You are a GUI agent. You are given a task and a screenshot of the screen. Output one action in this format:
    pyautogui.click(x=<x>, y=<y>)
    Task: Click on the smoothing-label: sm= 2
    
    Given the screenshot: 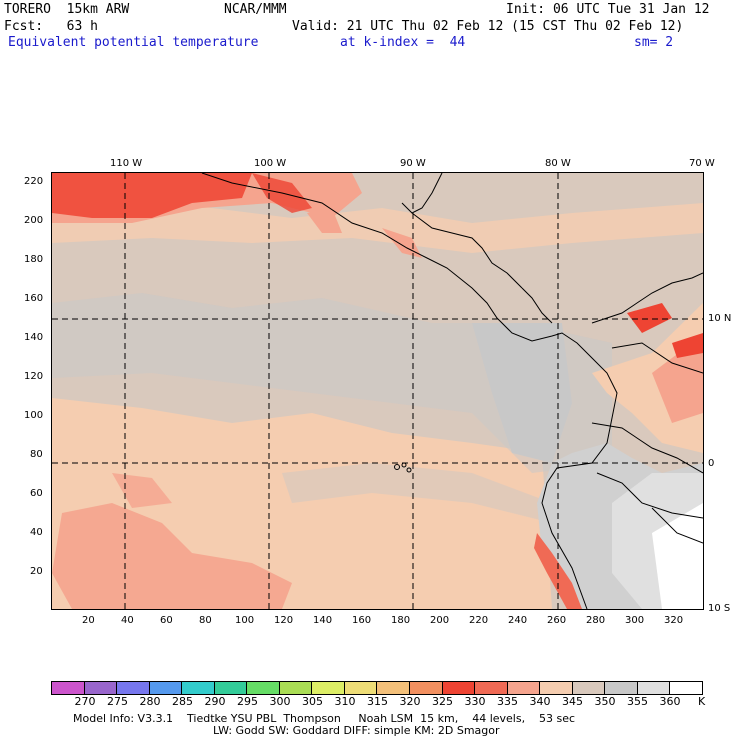 What is the action you would take?
    pyautogui.click(x=654, y=42)
    